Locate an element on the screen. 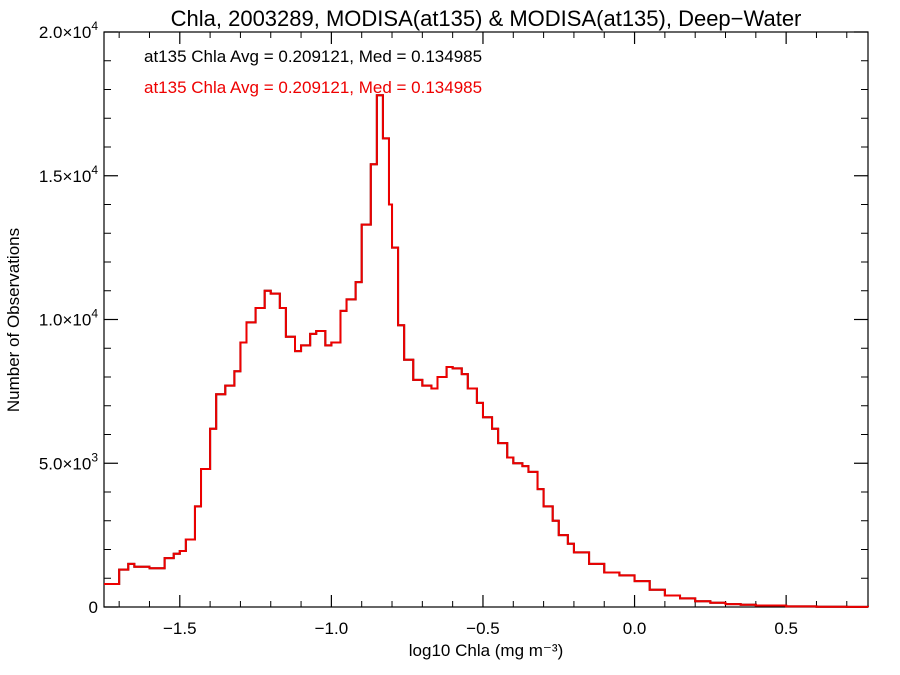 The image size is (900, 675). y-tick-label: 2.0×10⁴ is located at coordinates (68, 30).